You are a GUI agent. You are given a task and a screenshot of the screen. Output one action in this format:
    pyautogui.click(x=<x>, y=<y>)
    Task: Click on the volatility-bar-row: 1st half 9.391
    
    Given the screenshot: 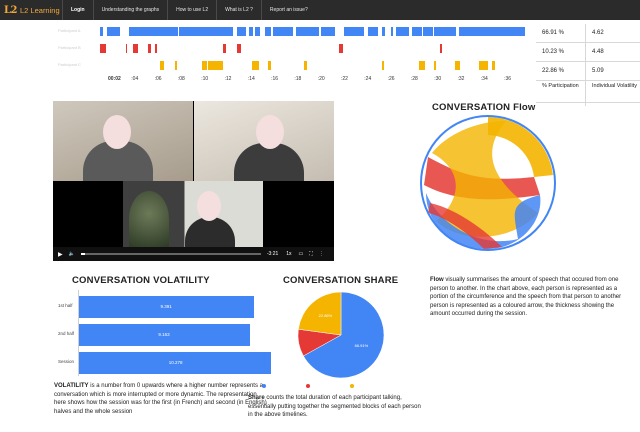 What is the action you would take?
    pyautogui.click(x=156, y=307)
    